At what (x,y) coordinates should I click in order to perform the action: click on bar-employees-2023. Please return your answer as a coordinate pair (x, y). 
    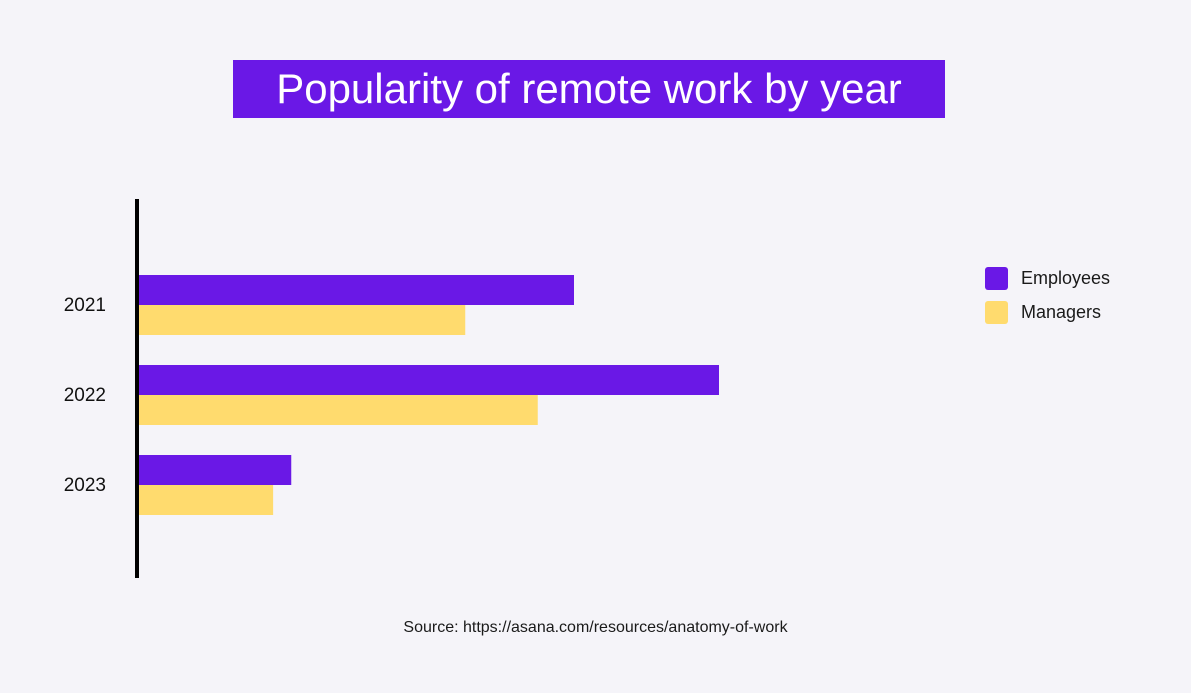
    Looking at the image, I should click on (215, 470).